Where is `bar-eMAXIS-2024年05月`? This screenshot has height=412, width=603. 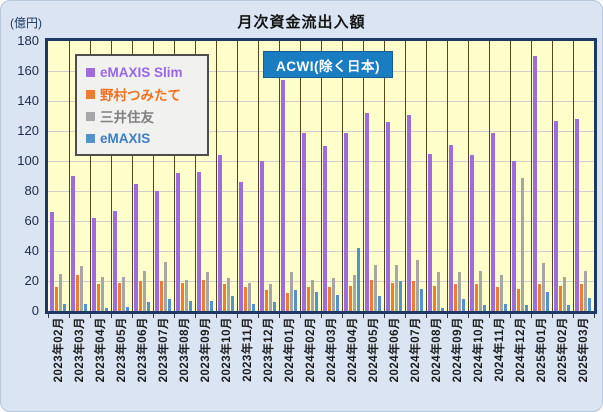
bar-eMAXIS-2024年05月 is located at coordinates (379, 303).